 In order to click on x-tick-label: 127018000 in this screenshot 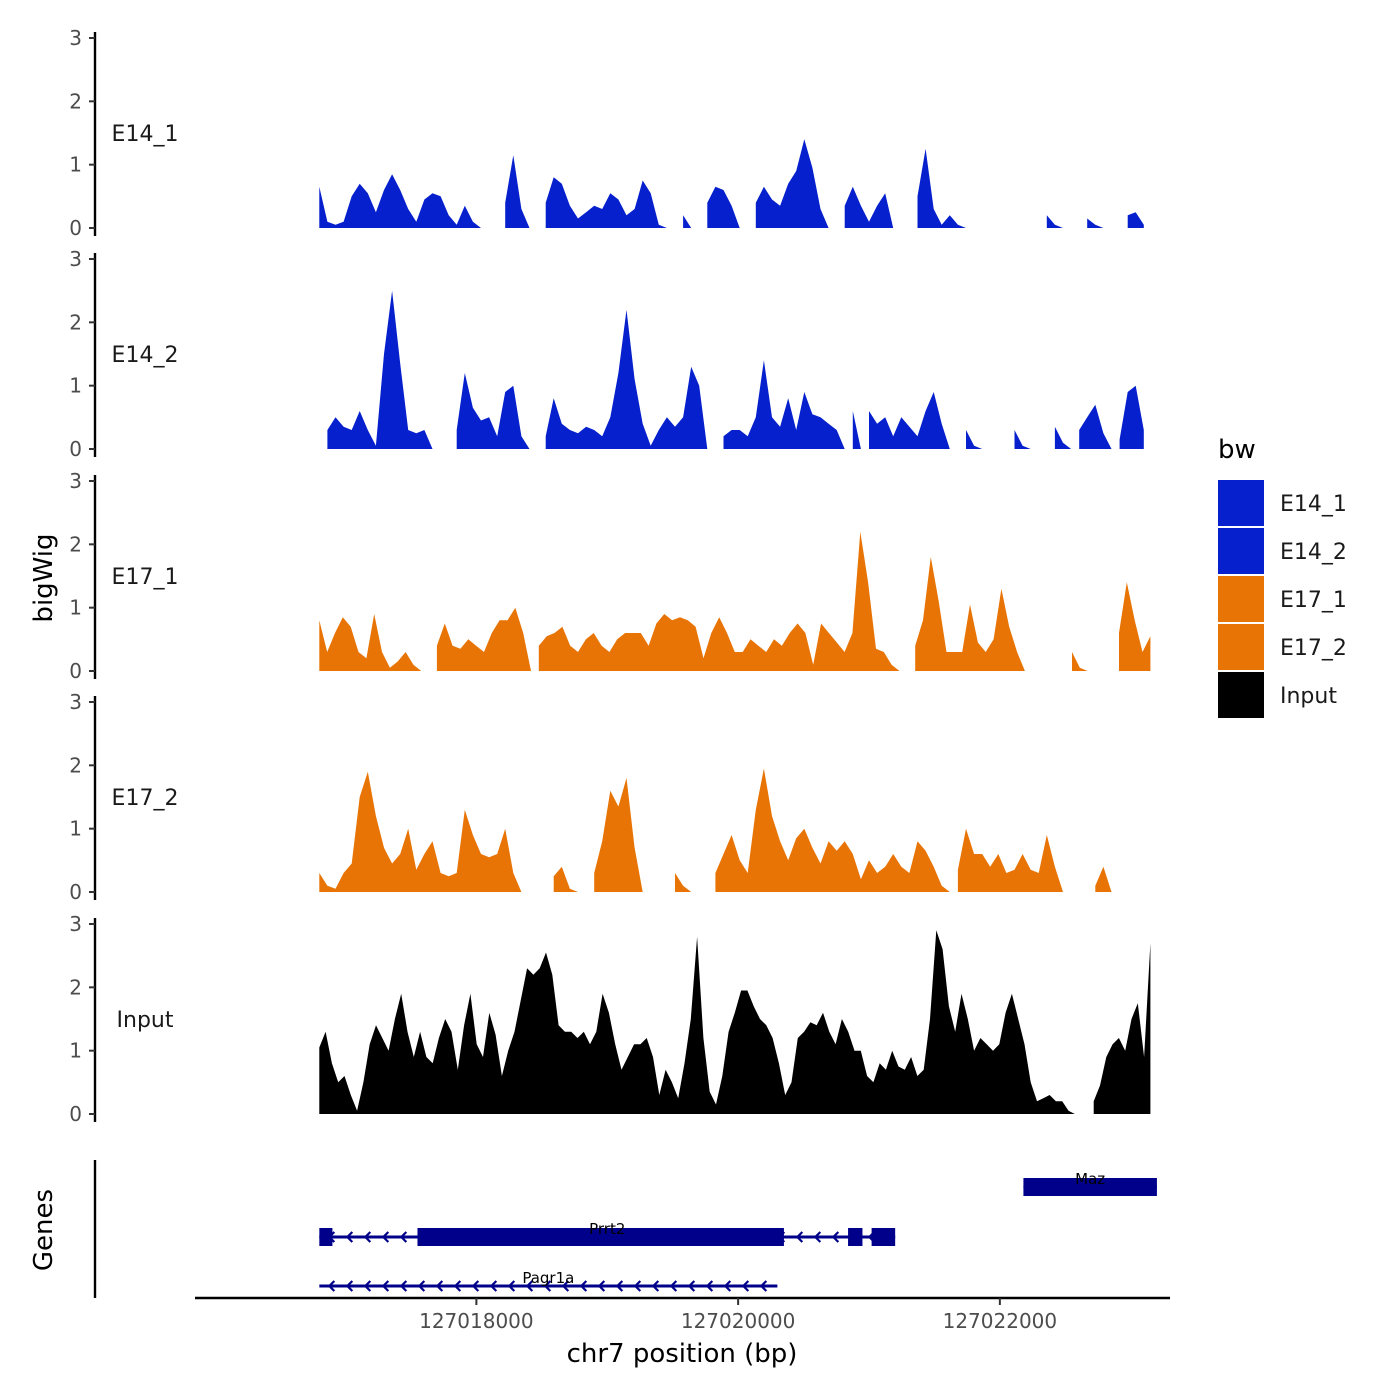, I will do `click(476, 1321)`.